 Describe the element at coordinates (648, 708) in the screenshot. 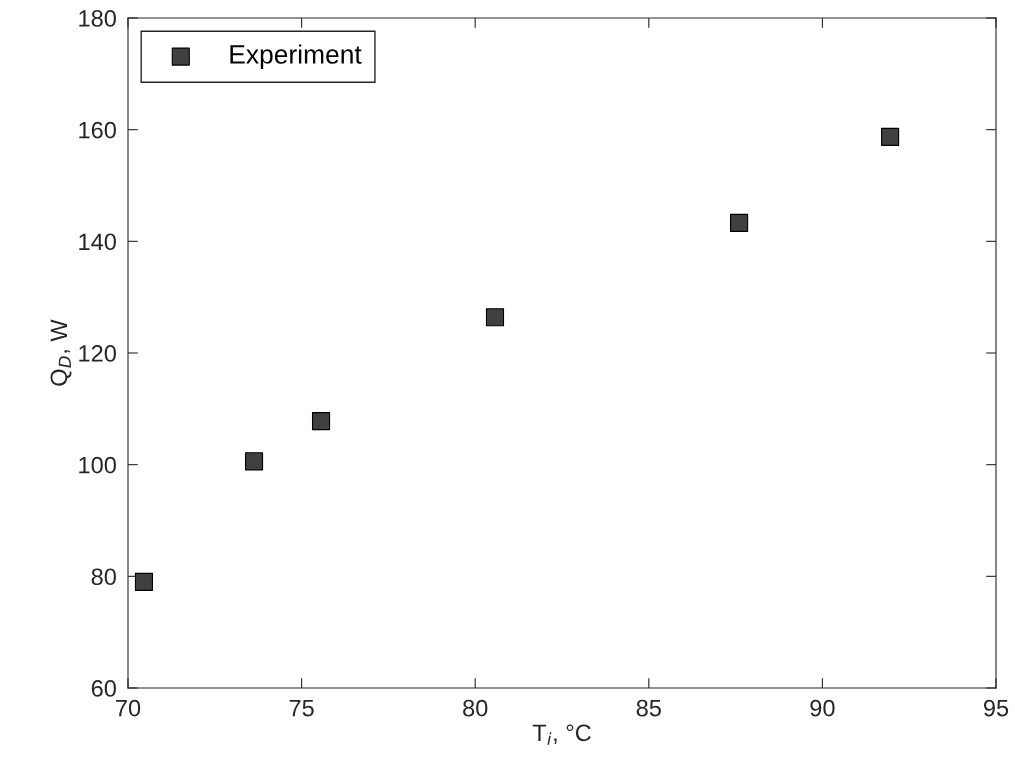

I see `x-tick-label: 85` at that location.